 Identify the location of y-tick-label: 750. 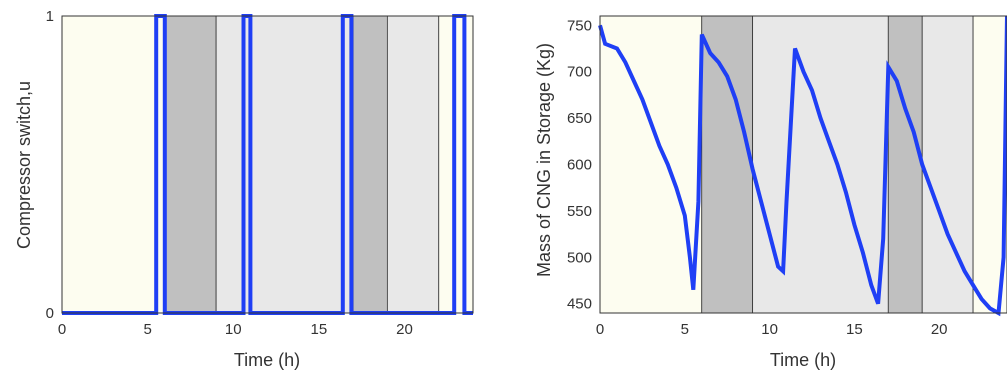
(579, 25).